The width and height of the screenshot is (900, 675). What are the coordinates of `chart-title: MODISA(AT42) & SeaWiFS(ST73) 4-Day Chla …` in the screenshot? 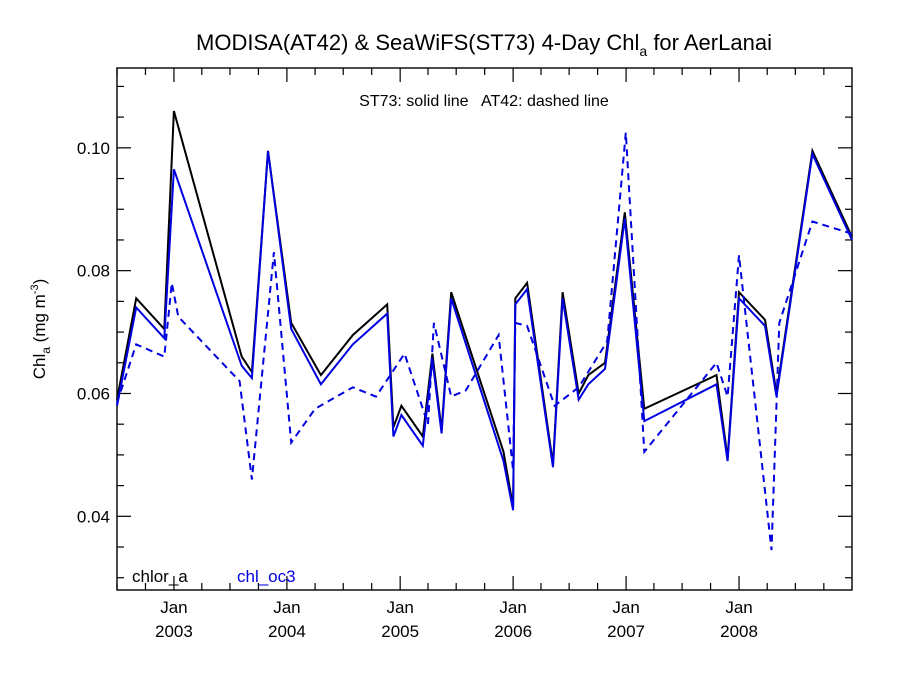 It's located at (484, 44).